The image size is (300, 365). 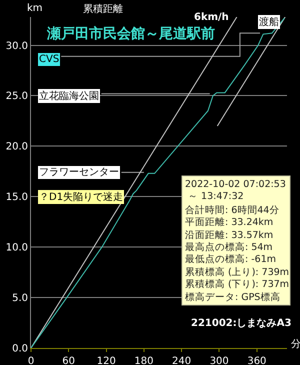 What do you see at coordinates (17, 198) in the screenshot?
I see `y-tick-label: 15.0` at bounding box center [17, 198].